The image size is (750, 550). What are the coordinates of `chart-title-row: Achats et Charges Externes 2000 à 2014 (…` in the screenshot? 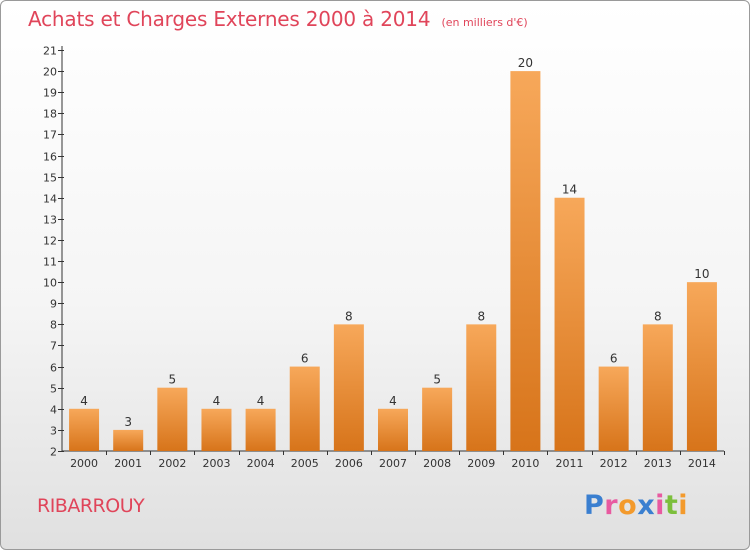 It's located at (278, 19).